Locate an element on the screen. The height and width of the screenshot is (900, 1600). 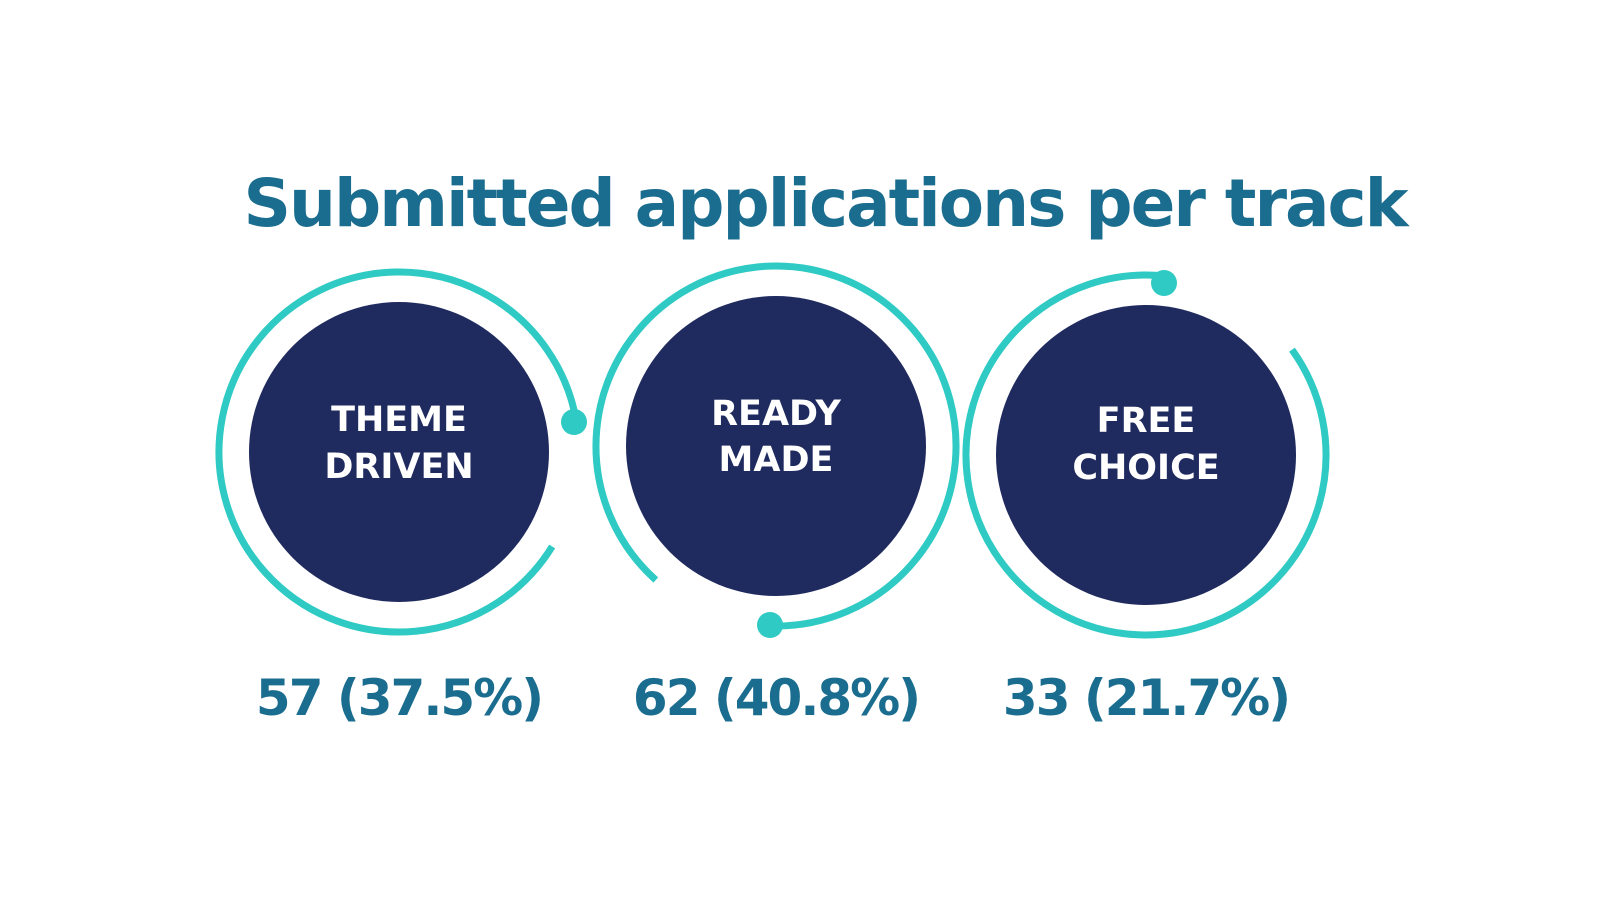
track-value-label: 57 (37.5%) is located at coordinates (399, 698).